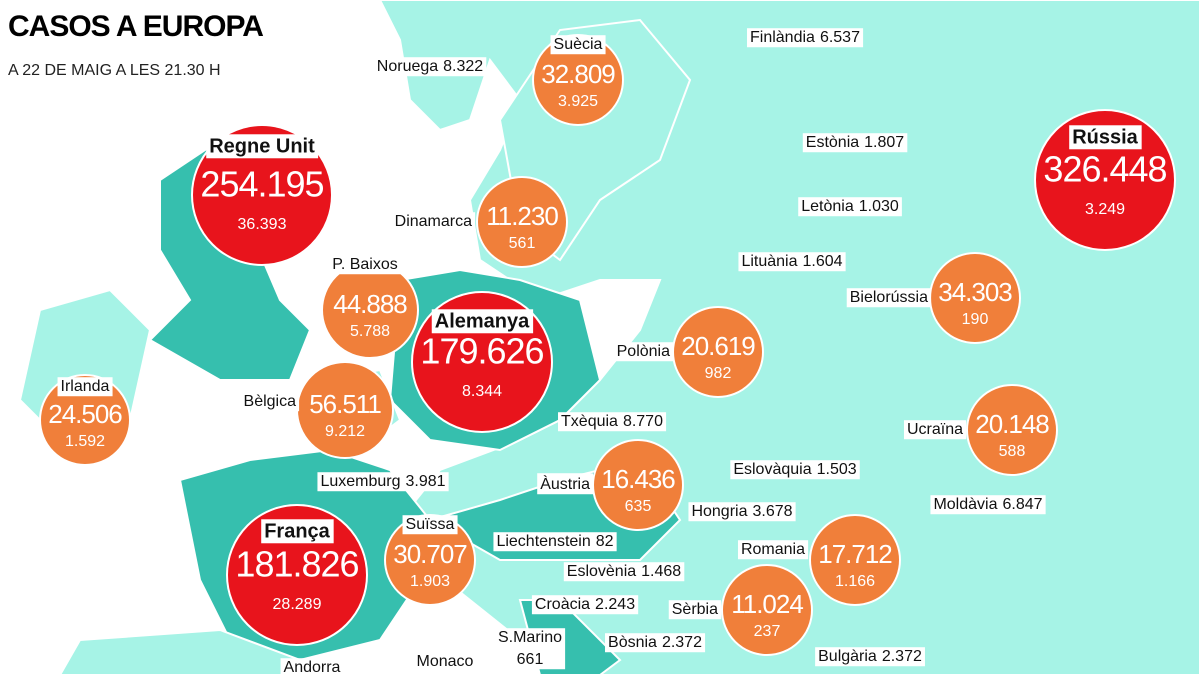  I want to click on country-name: Andorra, so click(312, 667).